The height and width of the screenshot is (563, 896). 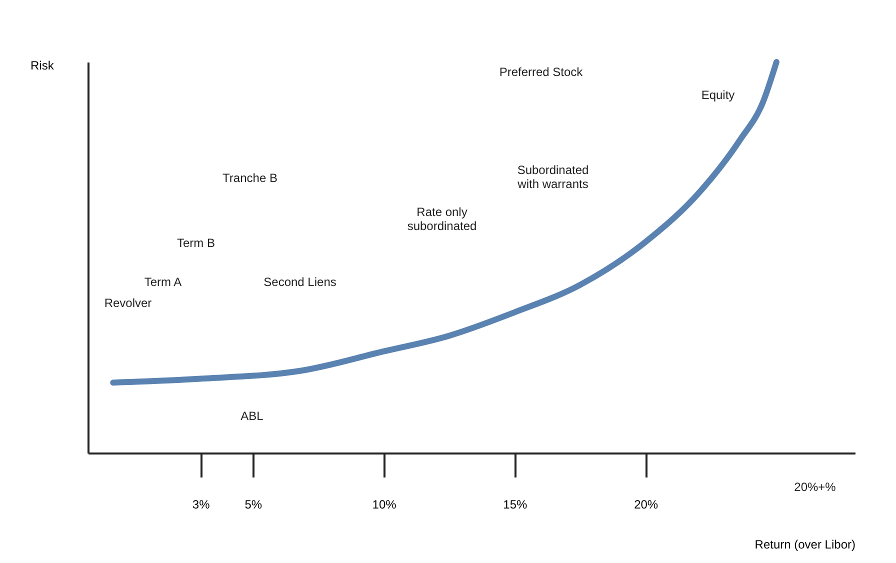 What do you see at coordinates (718, 95) in the screenshot?
I see `annotation: Equity` at bounding box center [718, 95].